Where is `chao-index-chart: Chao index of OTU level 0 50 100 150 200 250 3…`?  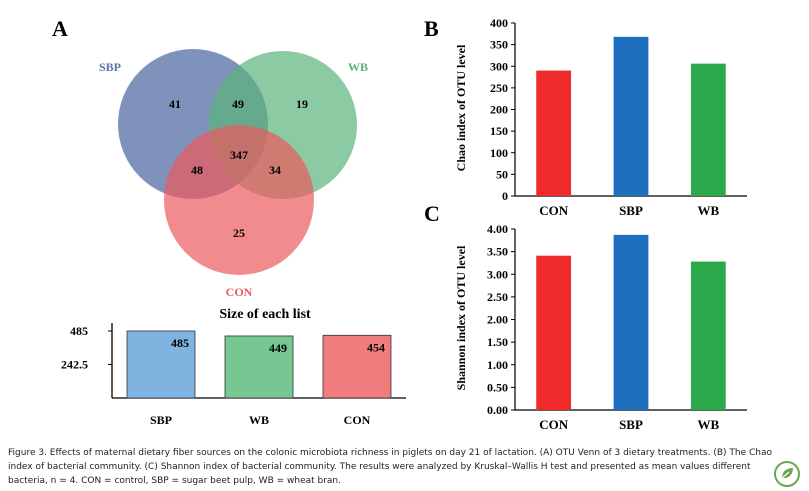
chao-index-chart: Chao index of OTU level 0 50 100 150 200 250 3… is located at coordinates (600, 117).